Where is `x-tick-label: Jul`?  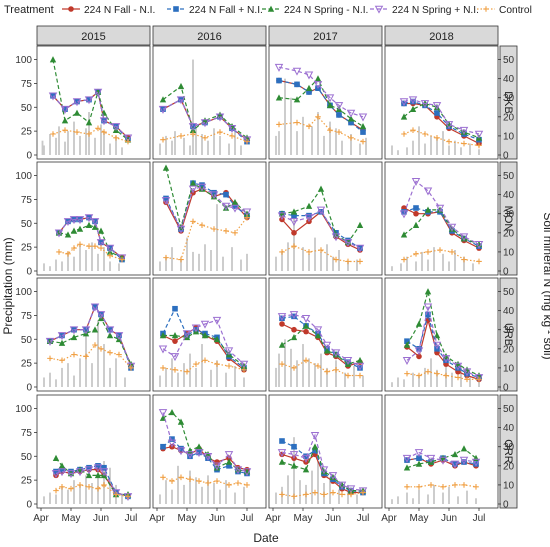 x-tick-label: Jul is located at coordinates (131, 518).